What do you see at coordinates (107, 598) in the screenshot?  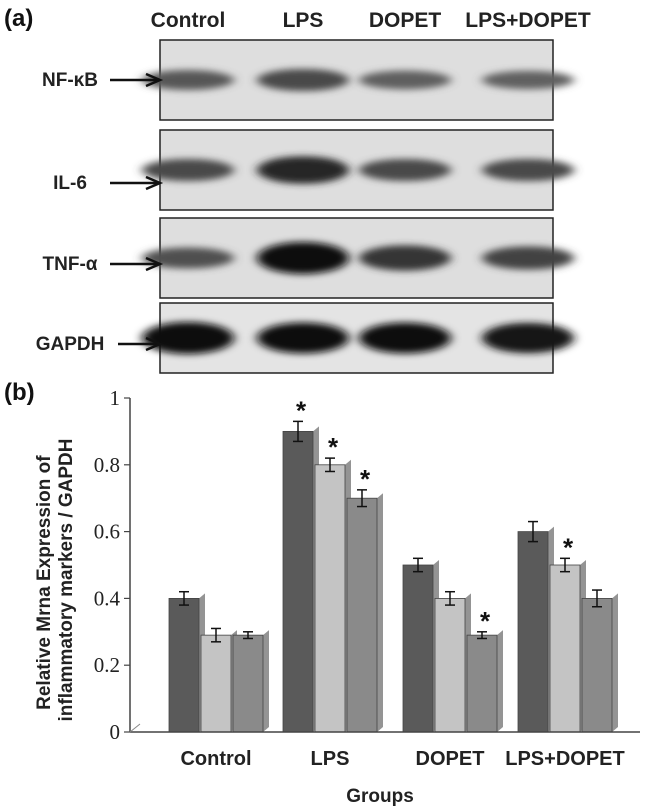 I see `y-tick-label: 0.4` at bounding box center [107, 598].